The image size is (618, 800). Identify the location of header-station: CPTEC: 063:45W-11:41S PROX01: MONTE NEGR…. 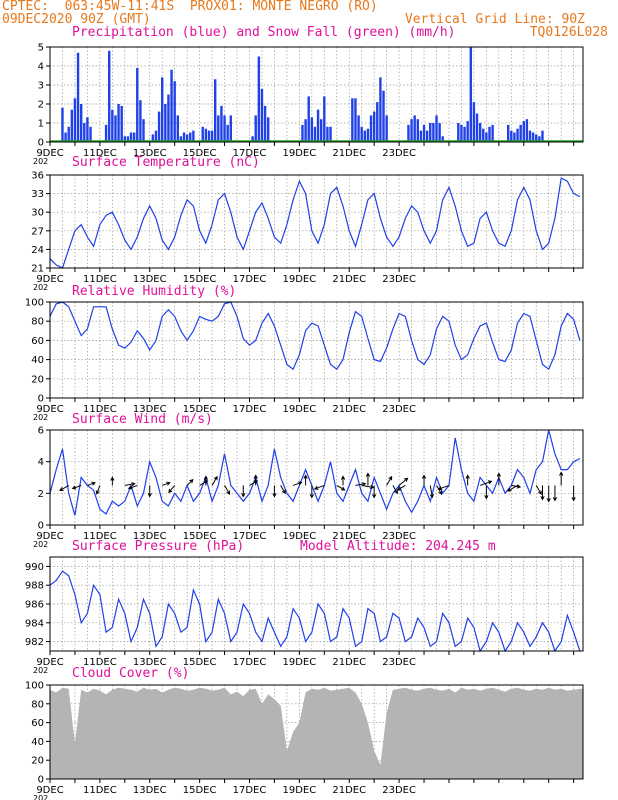
(190, 7).